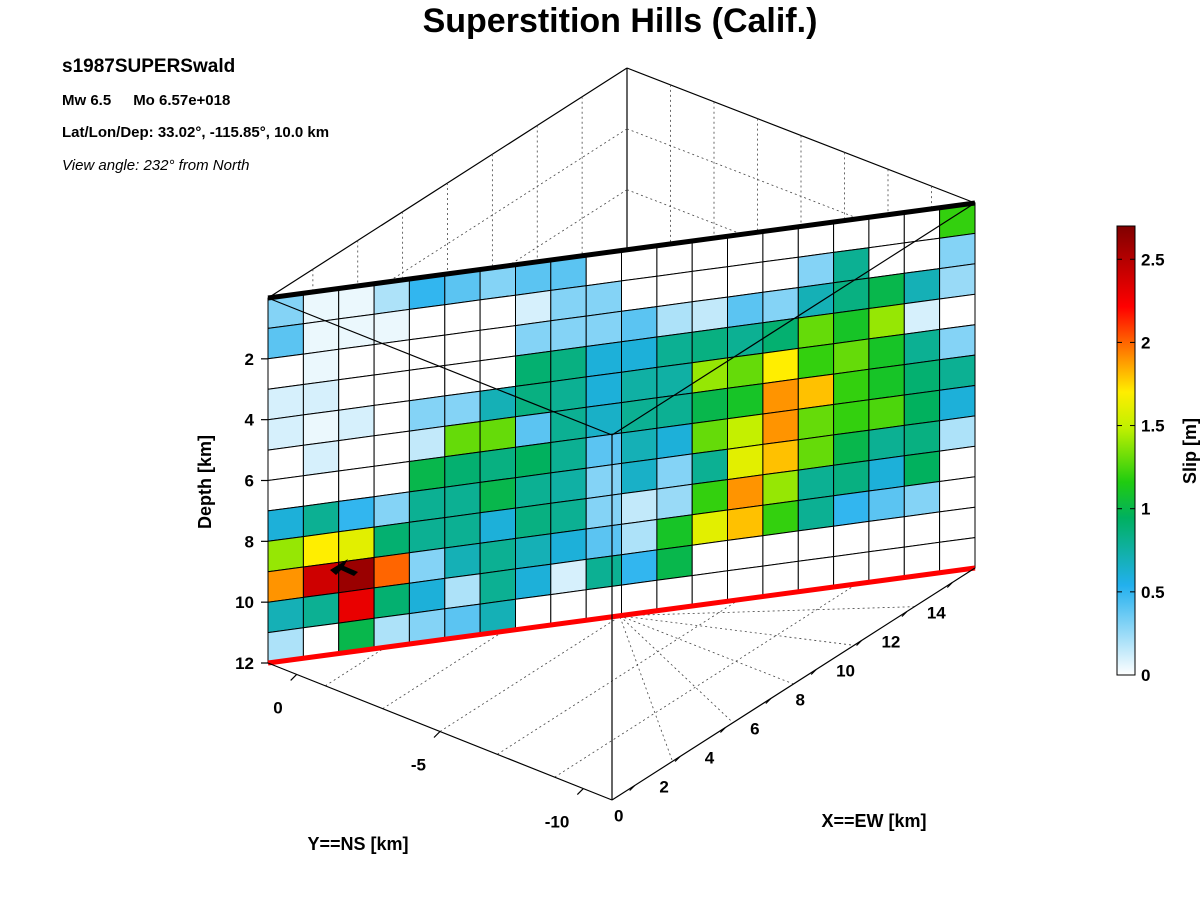 Image resolution: width=1200 pixels, height=900 pixels. I want to click on depth-tick-label: 12, so click(244, 663).